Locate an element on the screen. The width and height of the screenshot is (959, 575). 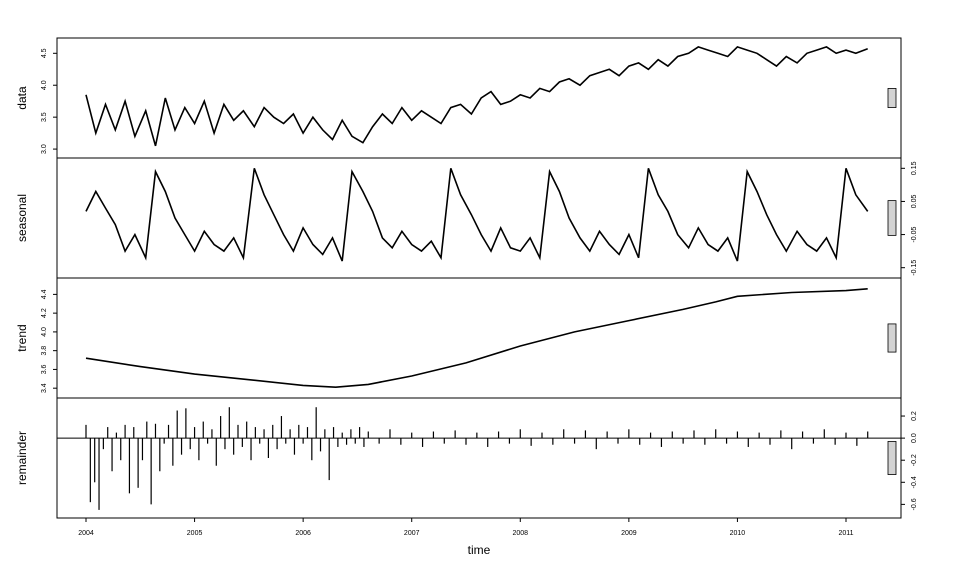
scale-bar-trend is located at coordinates (892, 338).